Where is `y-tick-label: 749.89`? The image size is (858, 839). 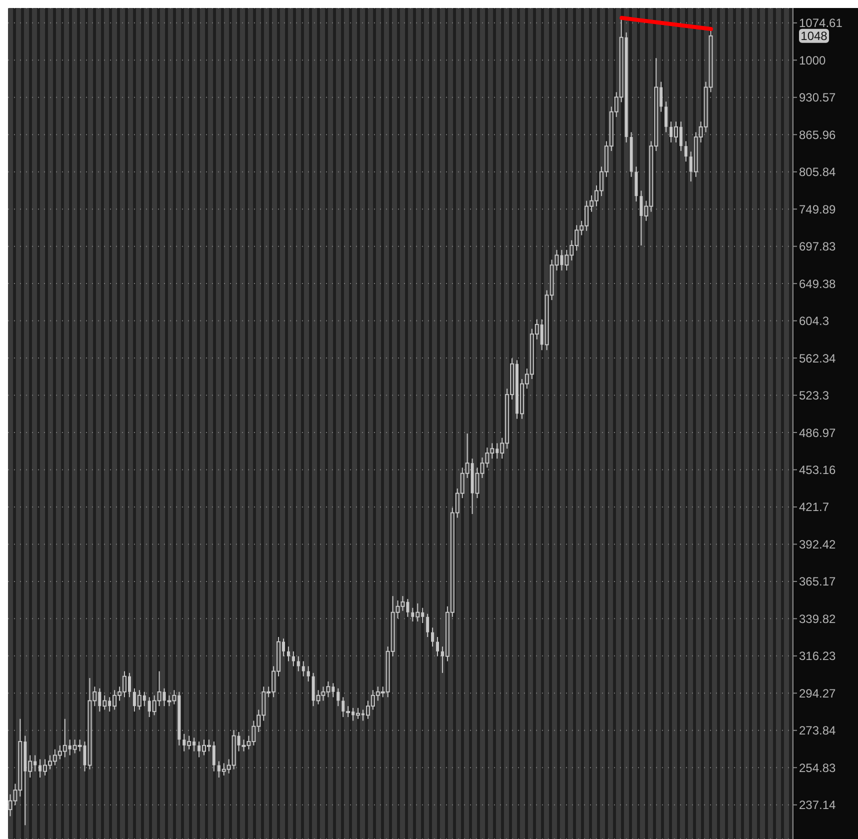
y-tick-label: 749.89 is located at coordinates (817, 209).